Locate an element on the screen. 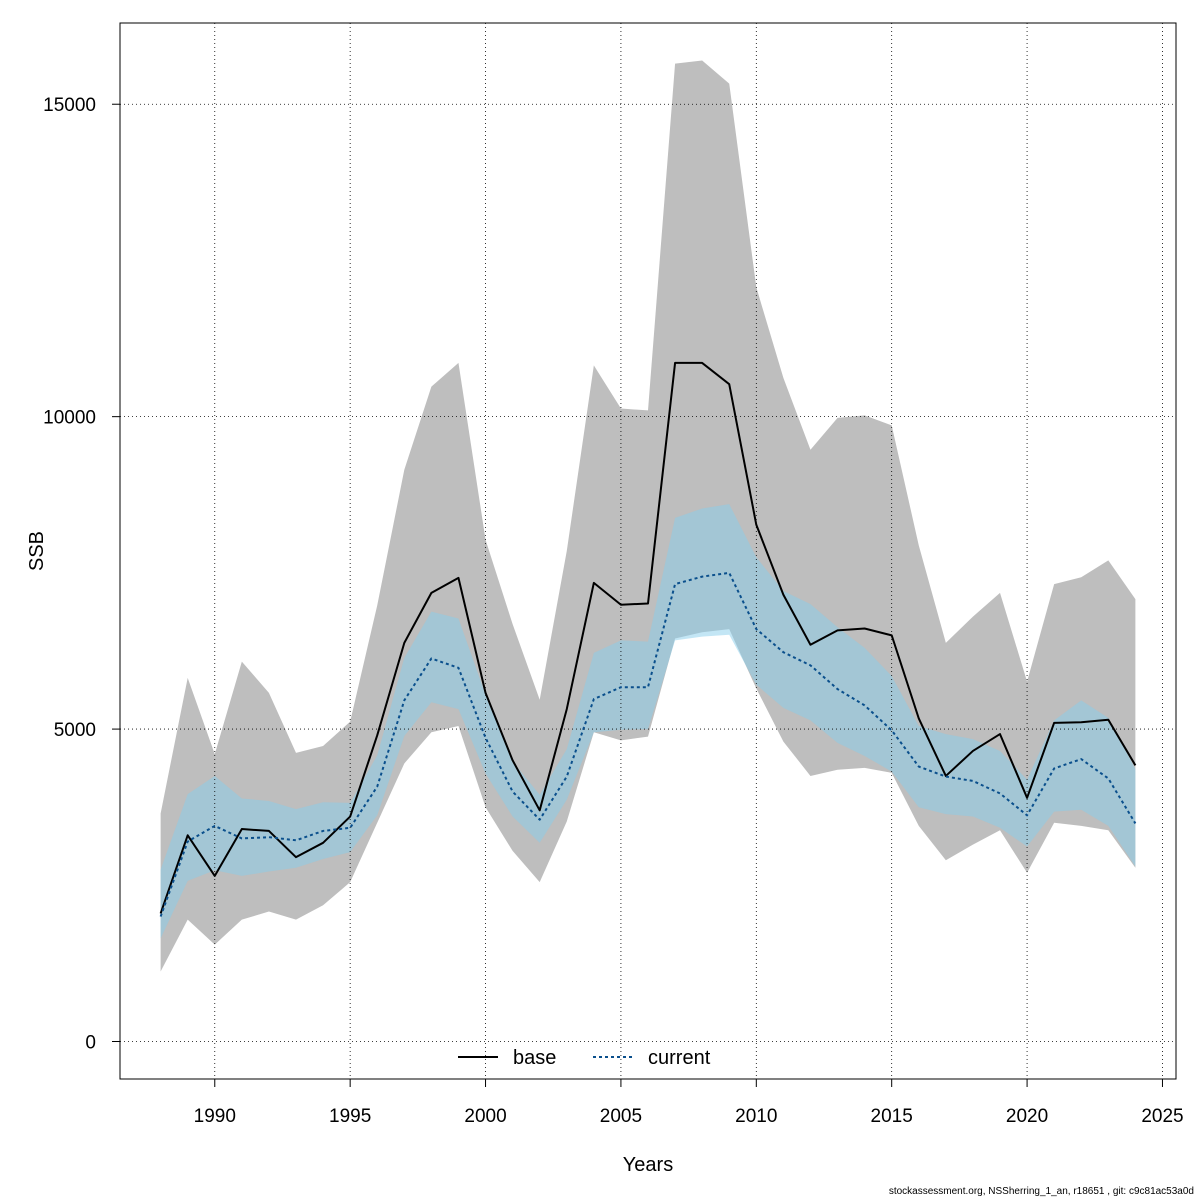 The image size is (1200, 1200). y-tick-label: 5000 is located at coordinates (75, 730).